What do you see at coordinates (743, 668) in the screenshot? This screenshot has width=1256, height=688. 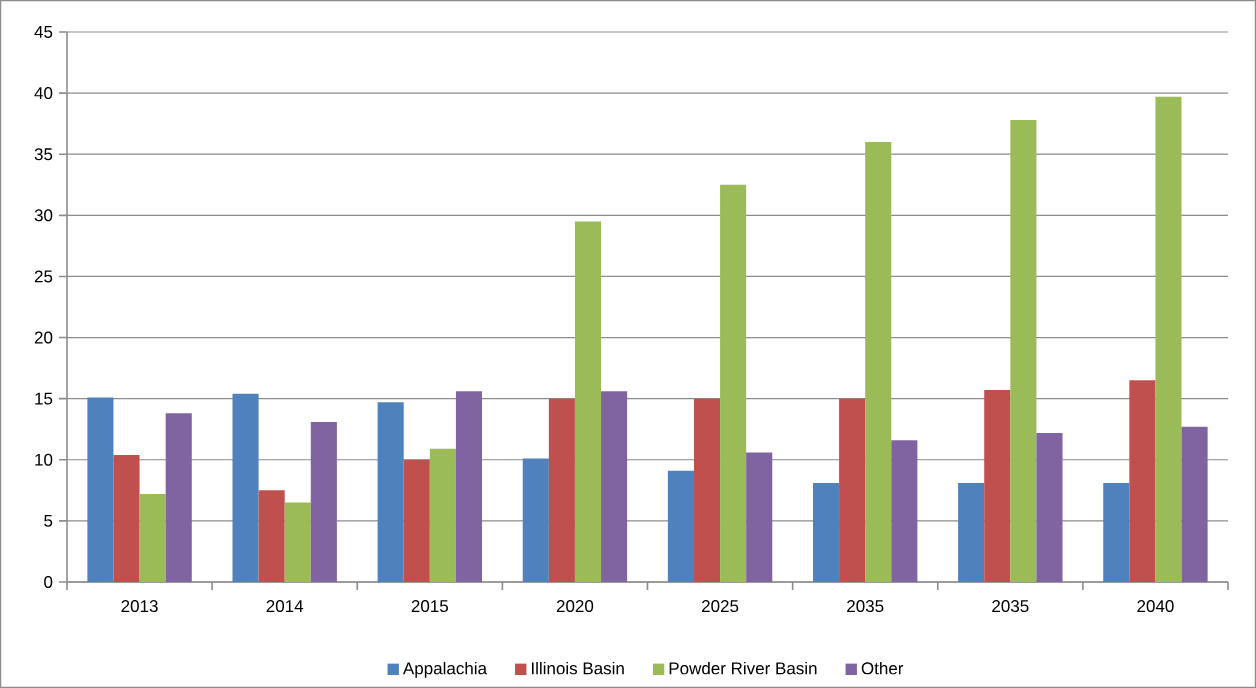 I see `legend-label: Powder River Basin` at bounding box center [743, 668].